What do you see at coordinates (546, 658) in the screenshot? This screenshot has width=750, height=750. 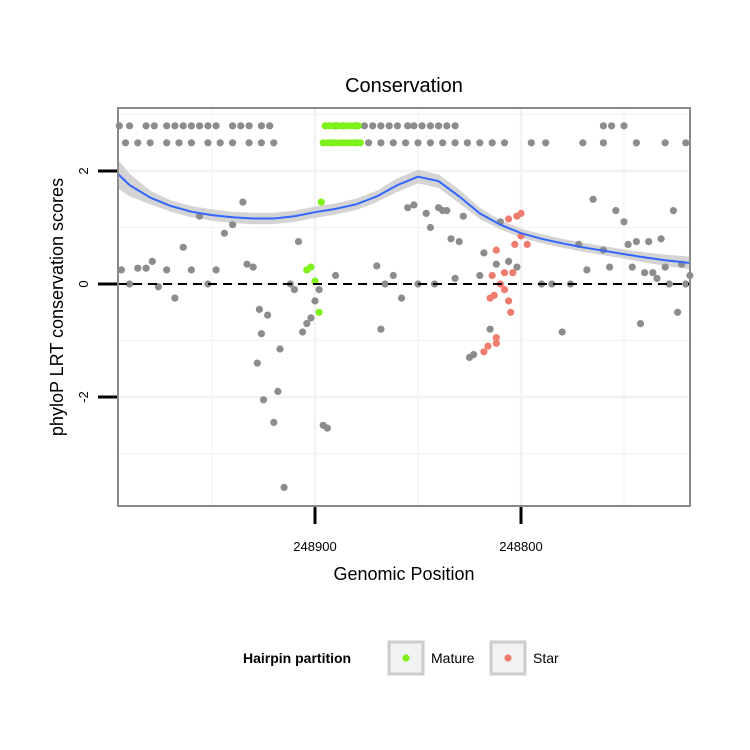 I see `legend-label-star: Star` at bounding box center [546, 658].